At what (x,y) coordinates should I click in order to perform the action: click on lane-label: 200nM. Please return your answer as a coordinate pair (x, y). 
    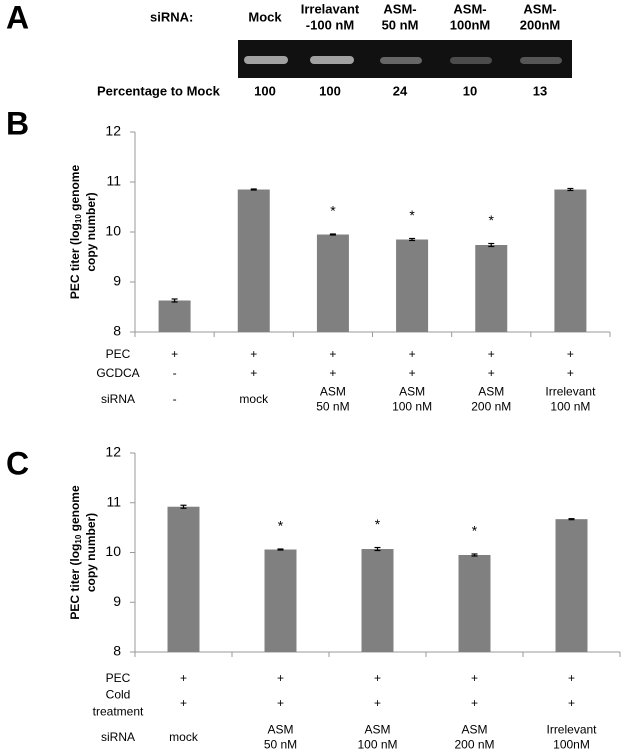
    Looking at the image, I should click on (540, 24).